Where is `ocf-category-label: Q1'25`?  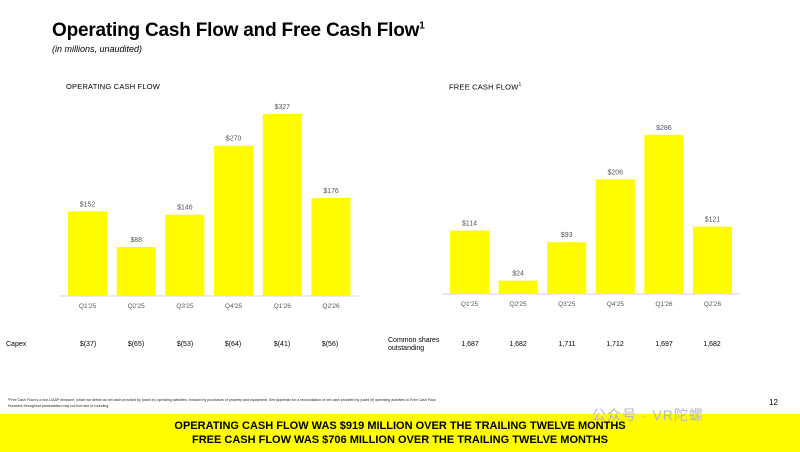 ocf-category-label: Q1'25 is located at coordinates (88, 306).